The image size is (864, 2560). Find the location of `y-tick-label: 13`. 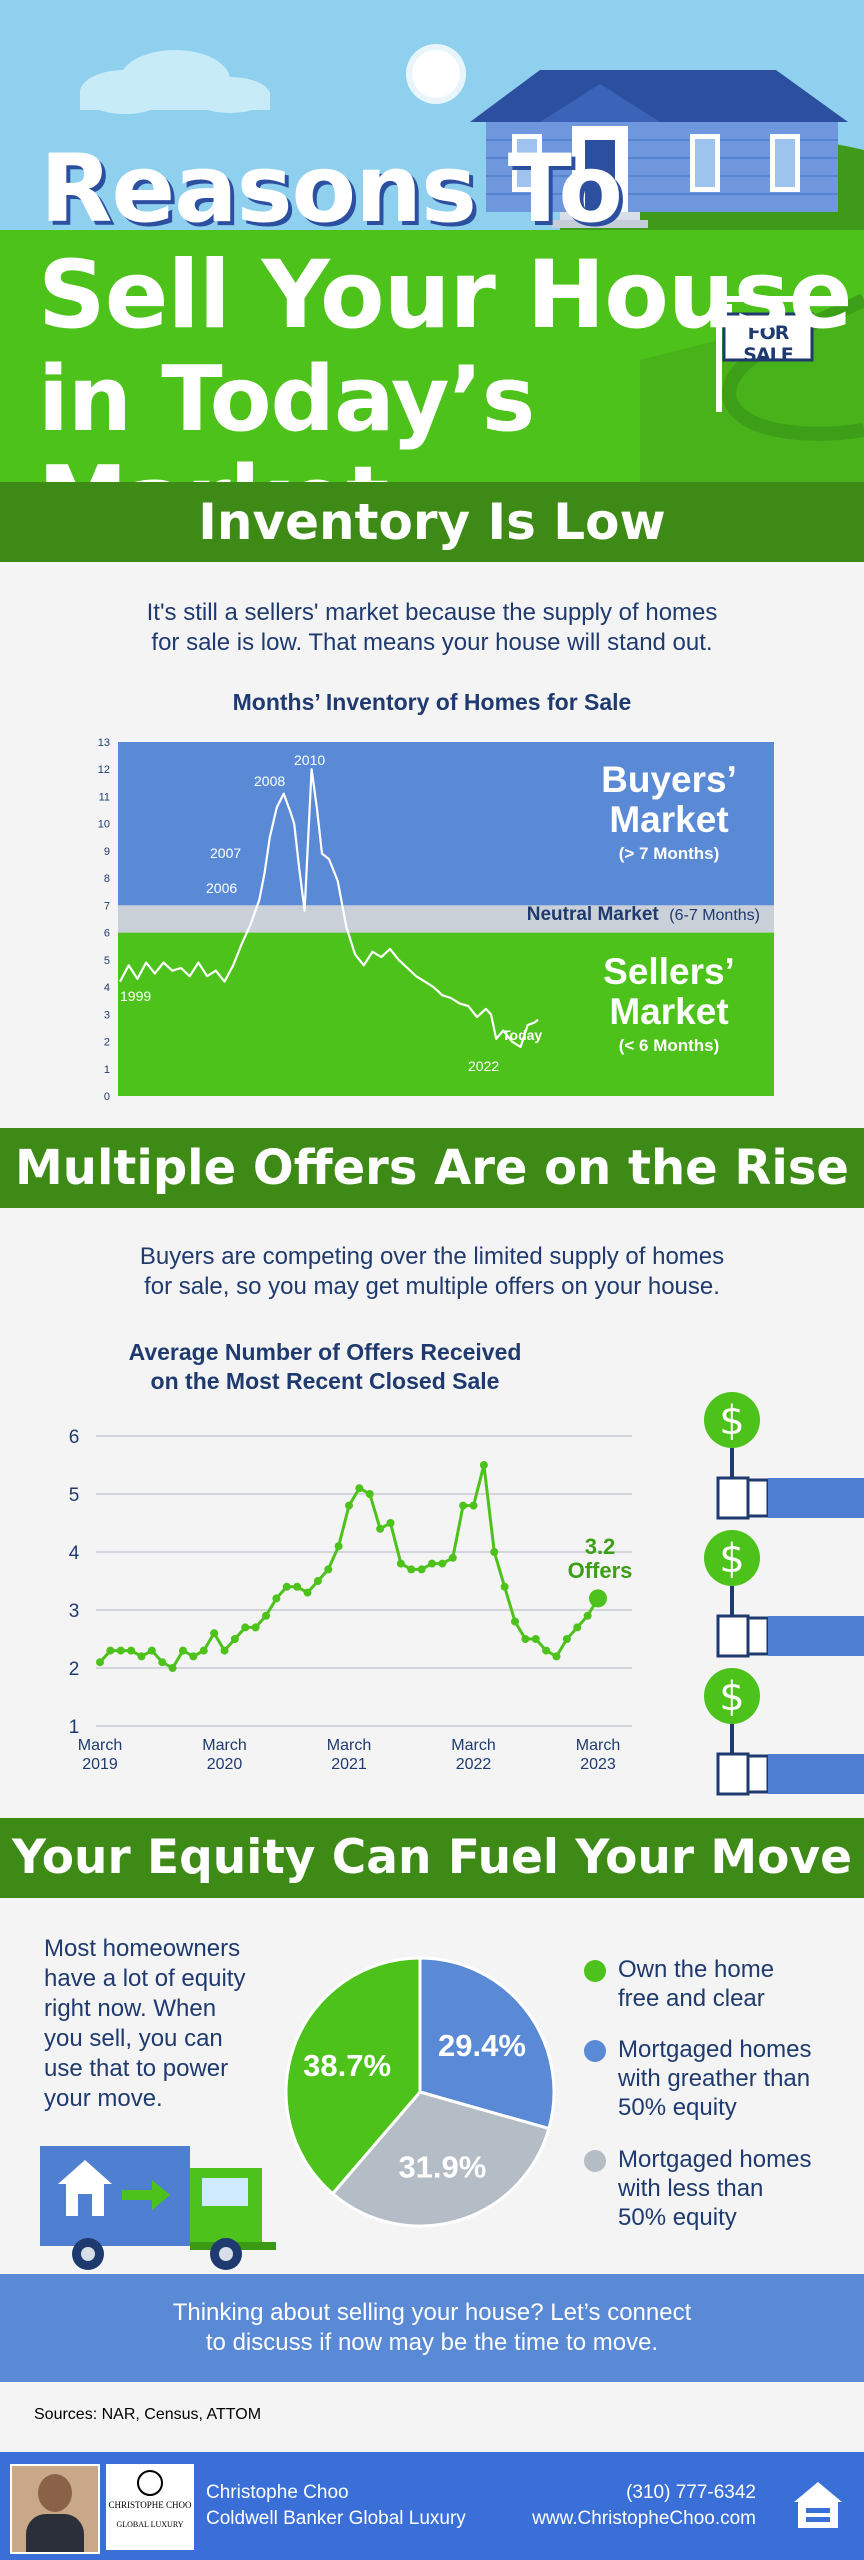

y-tick-label: 13 is located at coordinates (104, 743).